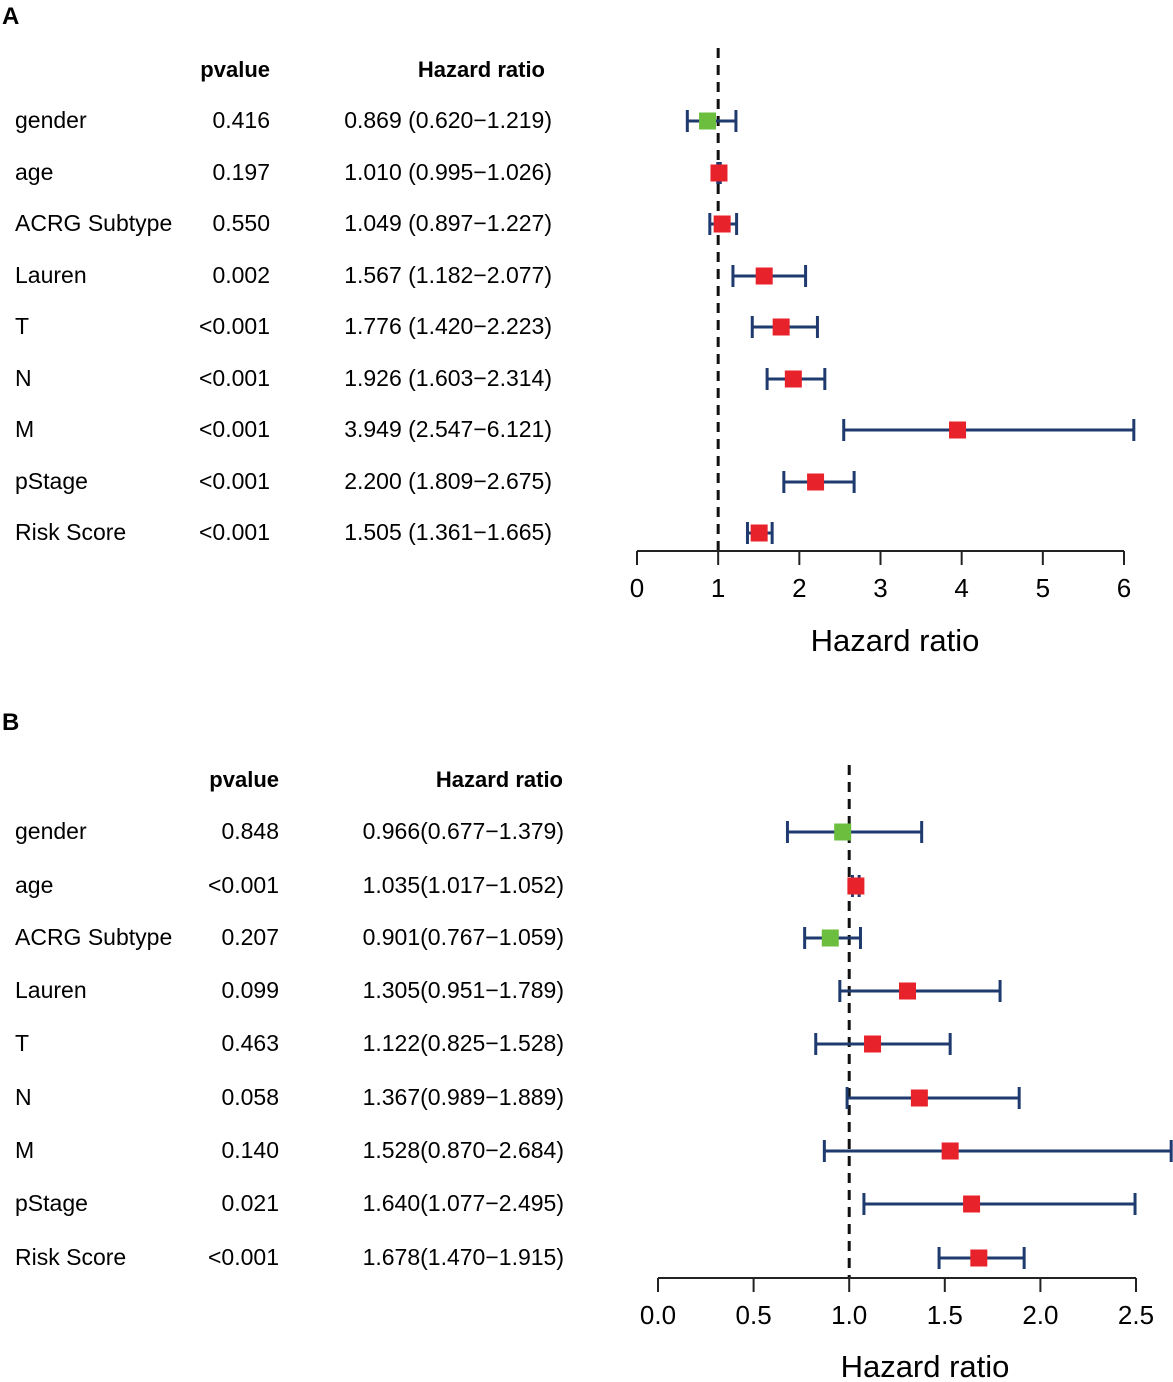  What do you see at coordinates (754, 1315) in the screenshot?
I see `x-tick-label: 0.5` at bounding box center [754, 1315].